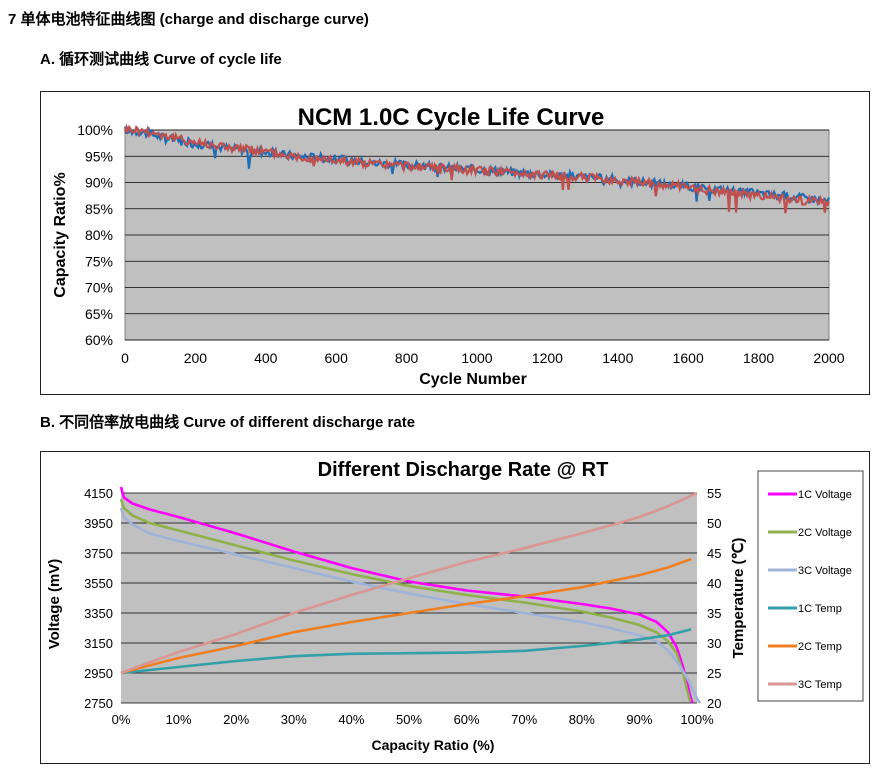 Image resolution: width=881 pixels, height=769 pixels. I want to click on y-tick-label: 3750, so click(98, 553).